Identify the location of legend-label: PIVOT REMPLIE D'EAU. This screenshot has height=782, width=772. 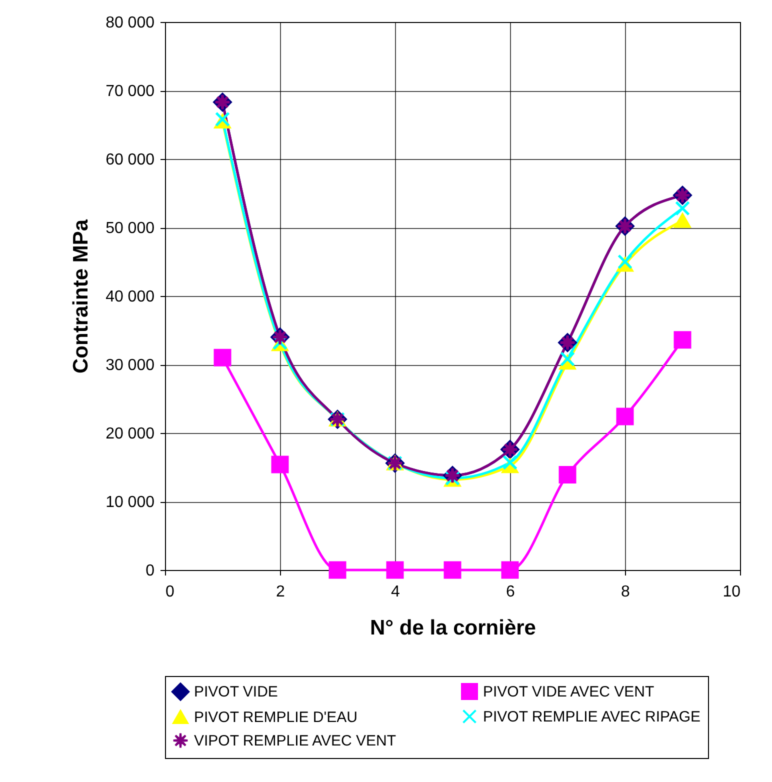
(276, 717).